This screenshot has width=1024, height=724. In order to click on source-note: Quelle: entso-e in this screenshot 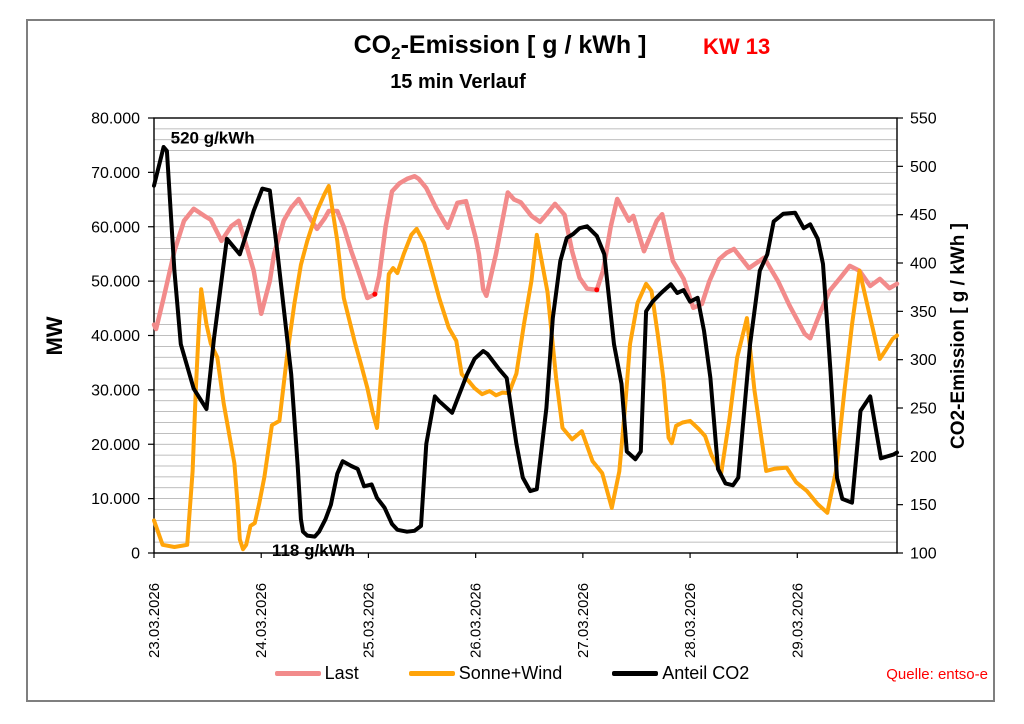, I will do `click(937, 674)`.